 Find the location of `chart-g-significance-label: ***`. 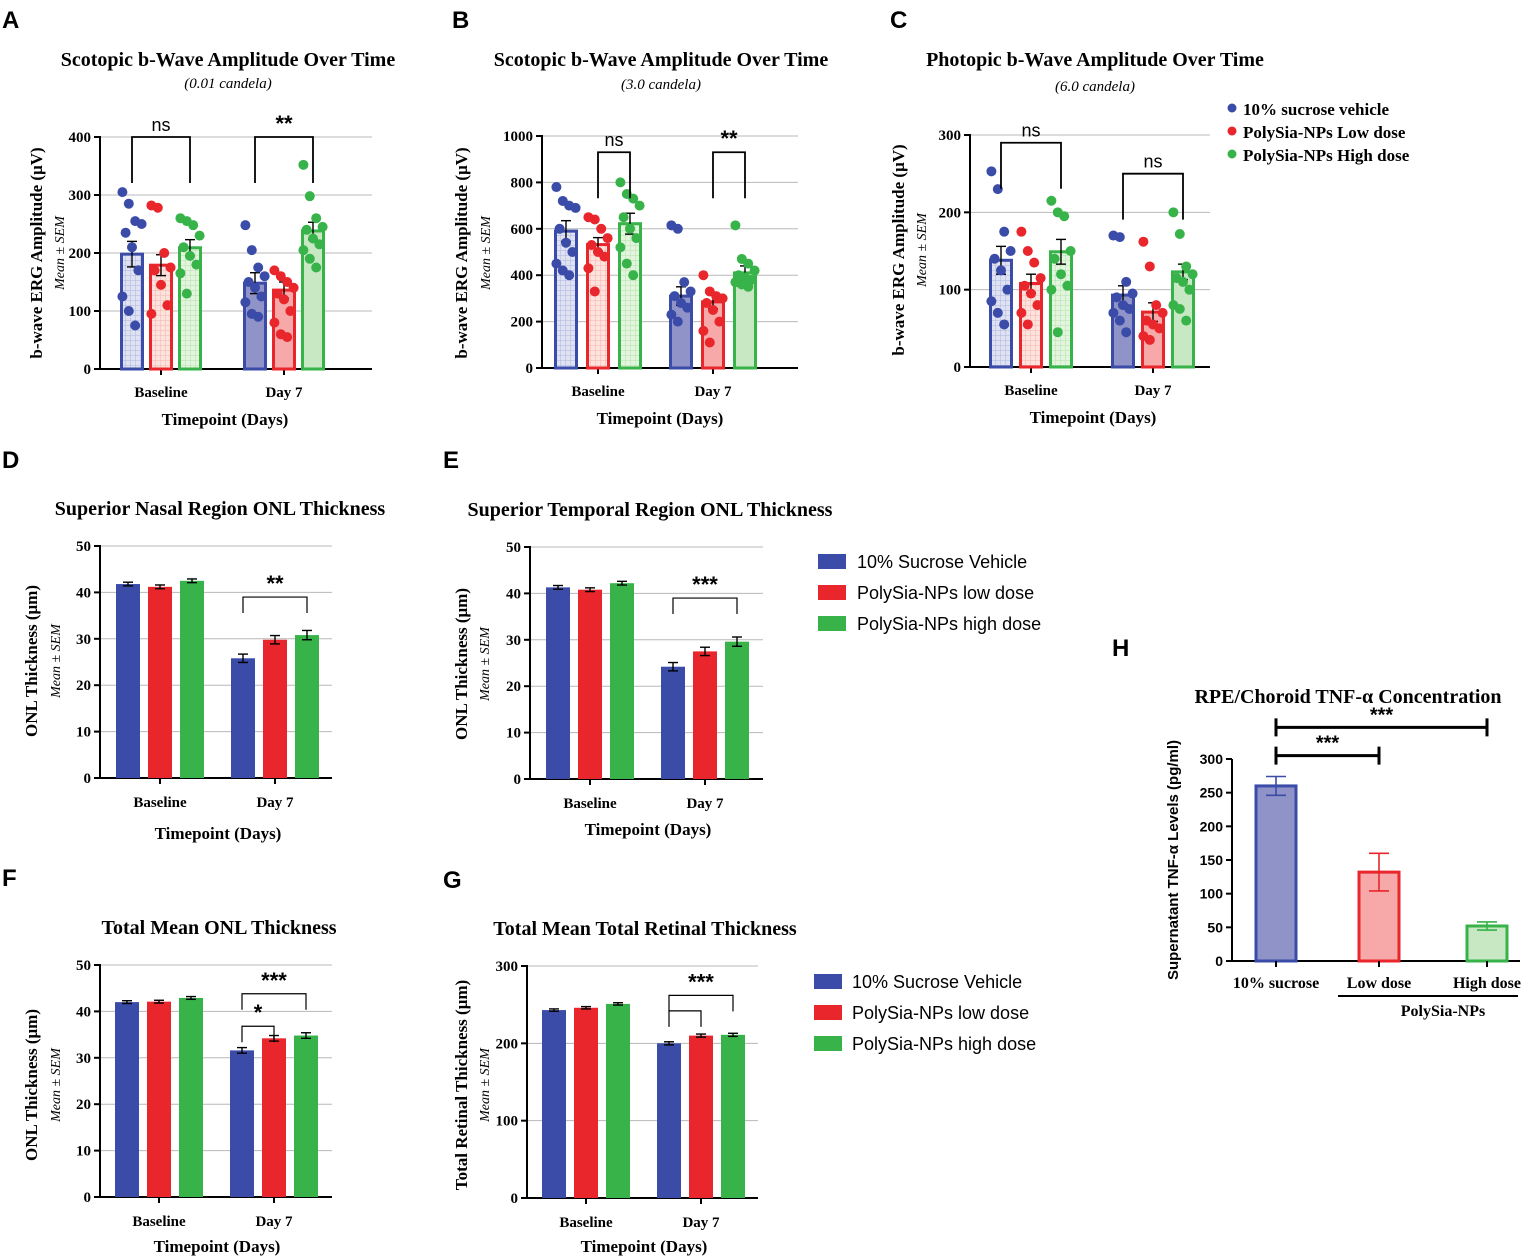

chart-g-significance-label: *** is located at coordinates (701, 981).